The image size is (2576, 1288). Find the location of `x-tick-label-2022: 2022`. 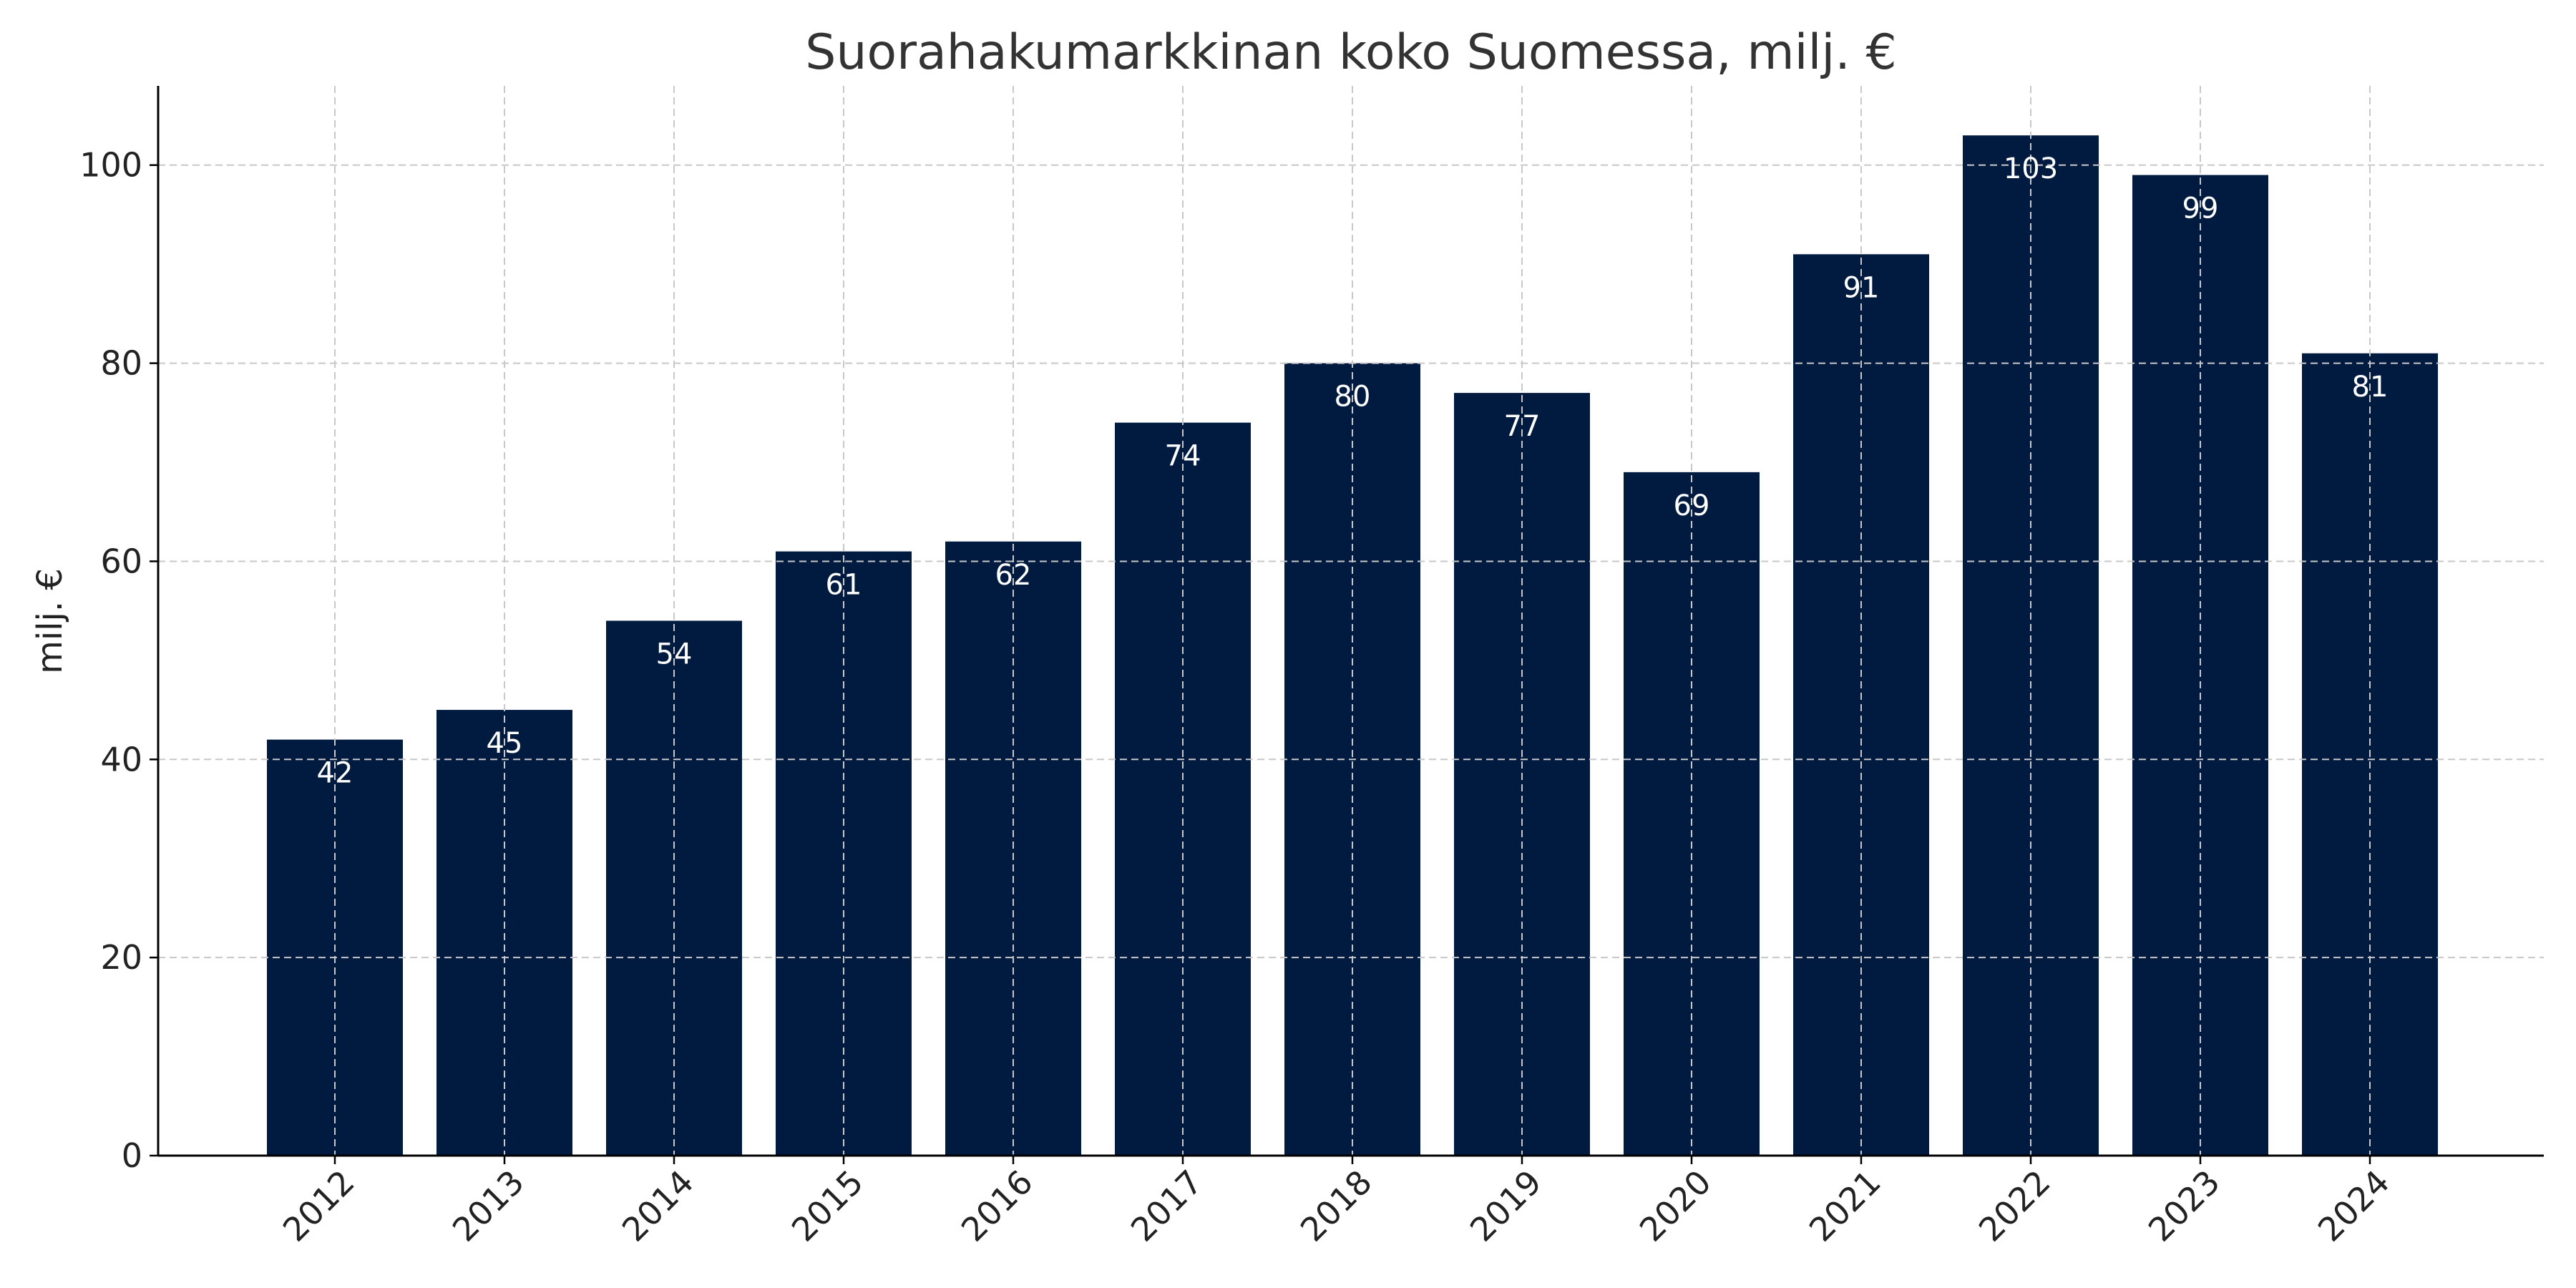

x-tick-label-2022: 2022 is located at coordinates (2014, 1206).